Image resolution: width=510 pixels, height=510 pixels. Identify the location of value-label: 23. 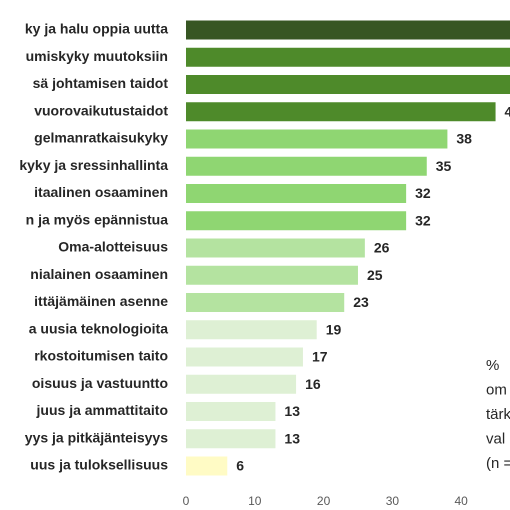
(361, 302).